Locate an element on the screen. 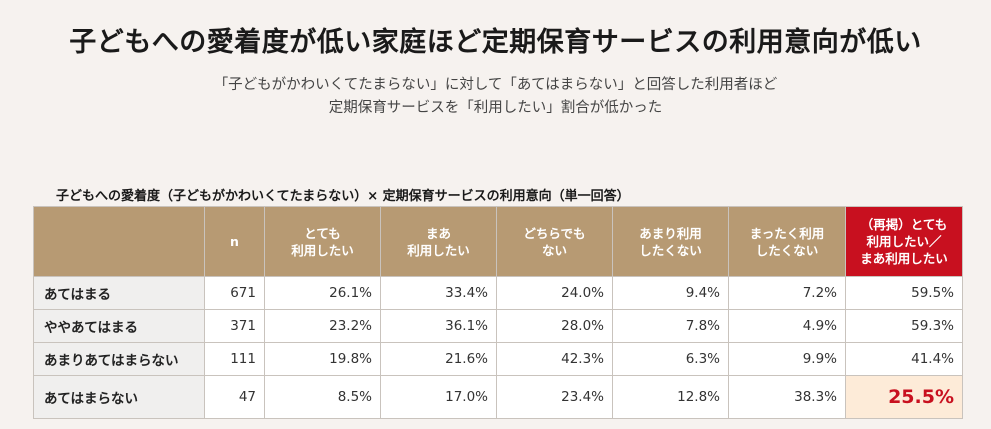 The height and width of the screenshot is (429, 991). cell-total: 59.5% is located at coordinates (904, 293).